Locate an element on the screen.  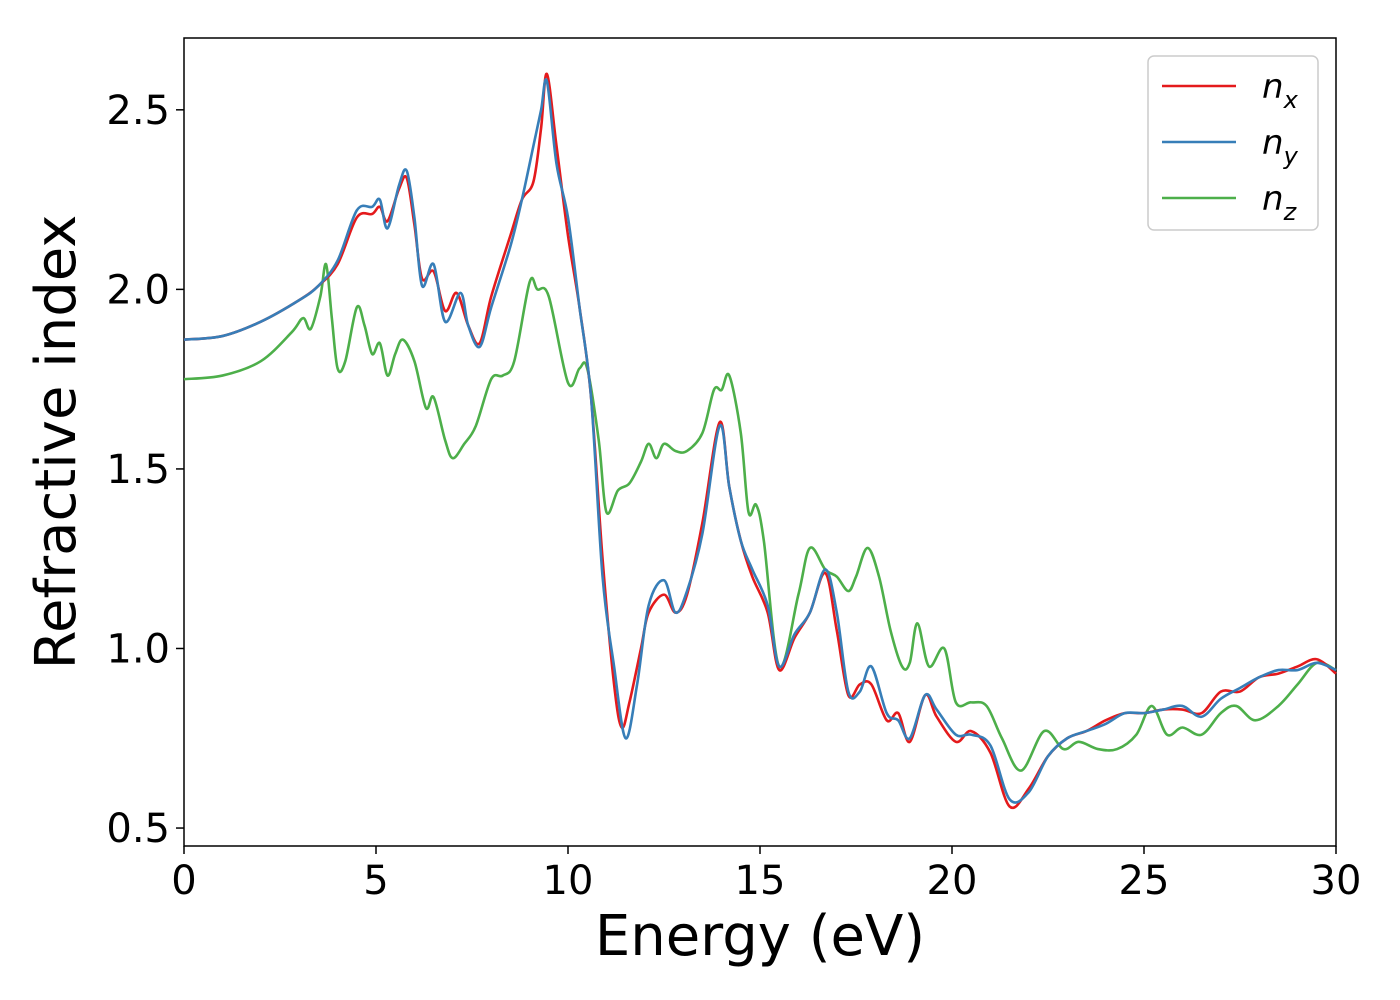
x-tick-label: 15 is located at coordinates (760, 881).